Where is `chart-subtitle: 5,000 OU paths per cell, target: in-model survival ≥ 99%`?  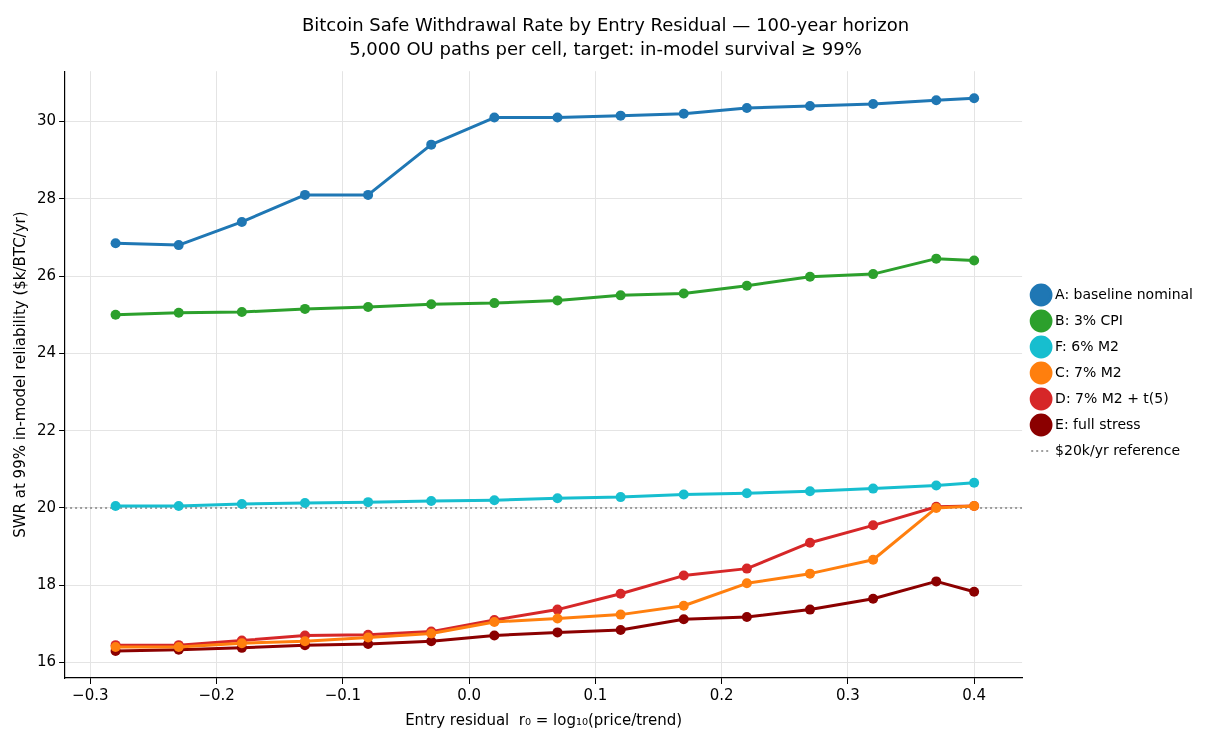 chart-subtitle: 5,000 OU paths per cell, target: in-model survival ≥ 99% is located at coordinates (605, 49).